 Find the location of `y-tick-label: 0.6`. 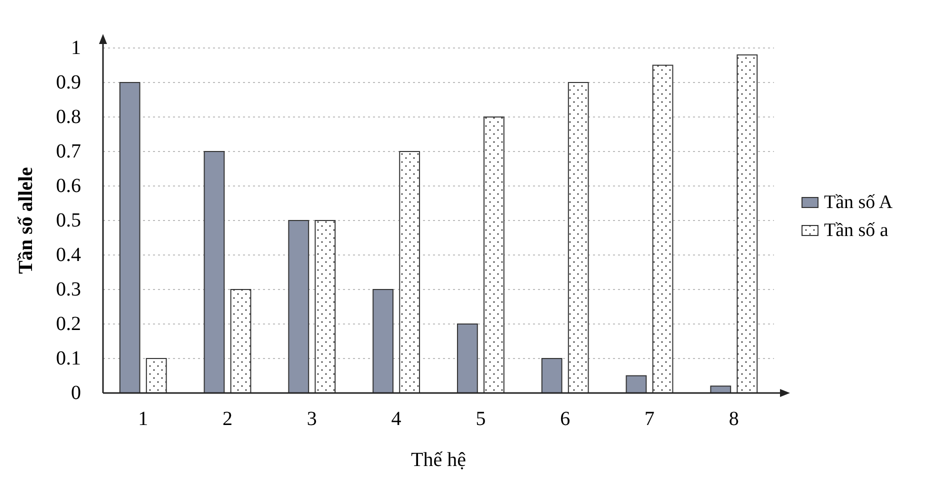

y-tick-label: 0.6 is located at coordinates (68, 186).